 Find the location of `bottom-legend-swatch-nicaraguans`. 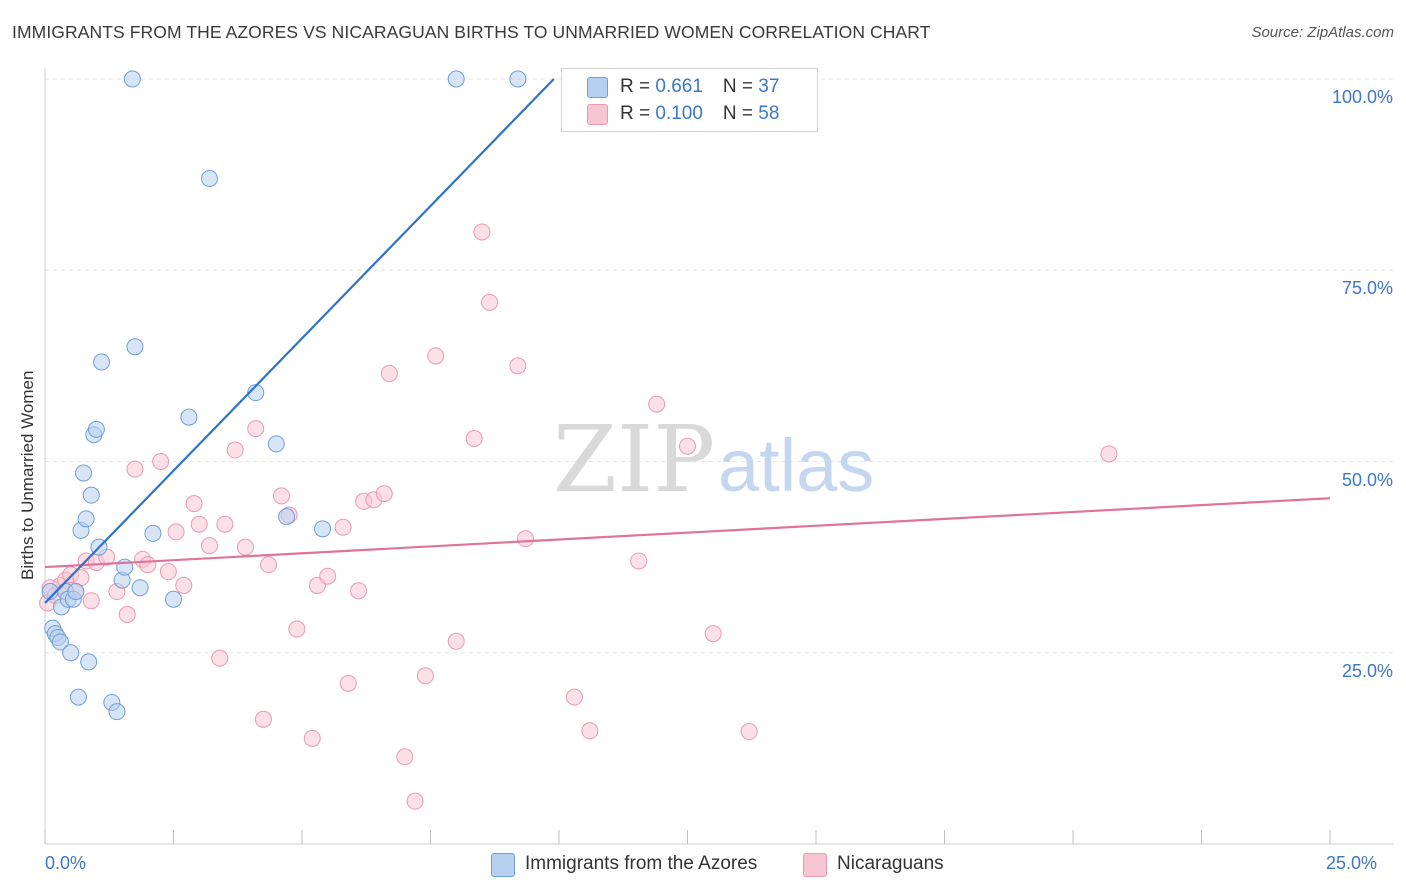

bottom-legend-swatch-nicaraguans is located at coordinates (815, 865).